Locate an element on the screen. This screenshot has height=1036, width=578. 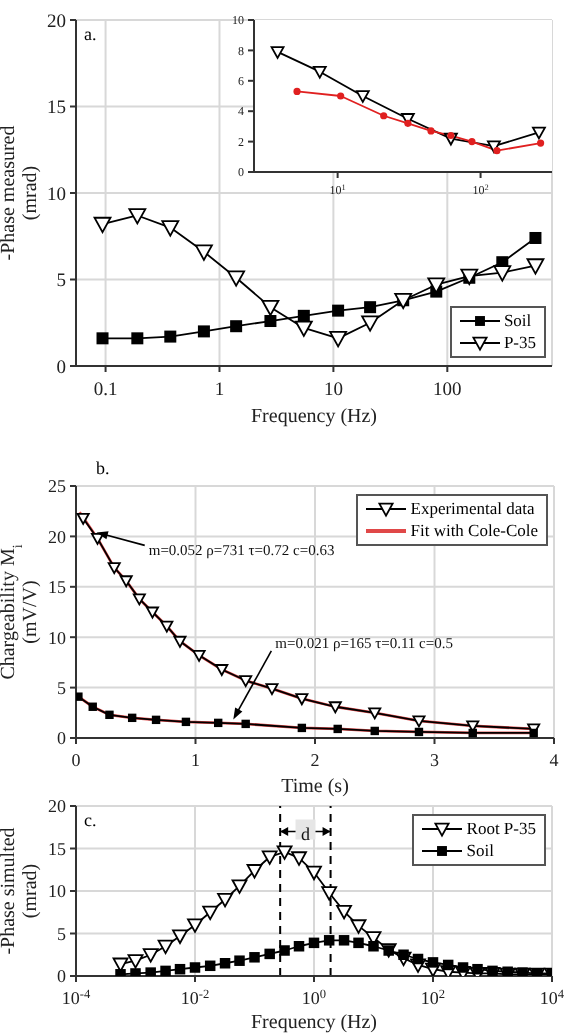
x-tick-label: 4 is located at coordinates (554, 760).